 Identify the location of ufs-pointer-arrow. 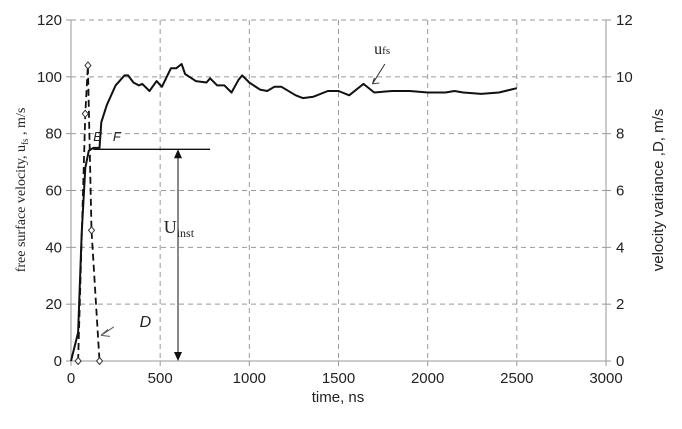
(378, 74).